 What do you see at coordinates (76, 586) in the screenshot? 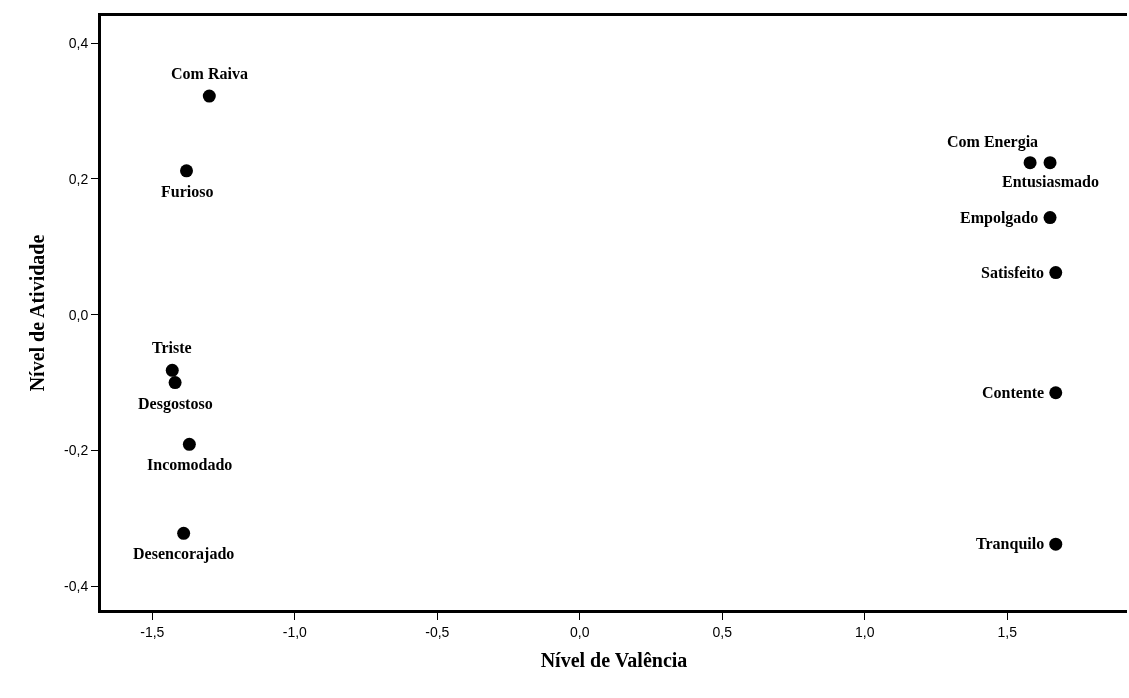
I see `y-tick-label: -0,4` at bounding box center [76, 586].